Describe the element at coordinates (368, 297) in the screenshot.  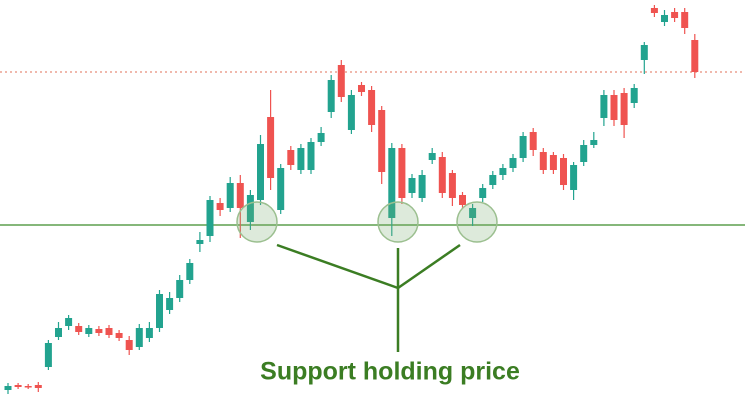
I see `pointer-lines` at that location.